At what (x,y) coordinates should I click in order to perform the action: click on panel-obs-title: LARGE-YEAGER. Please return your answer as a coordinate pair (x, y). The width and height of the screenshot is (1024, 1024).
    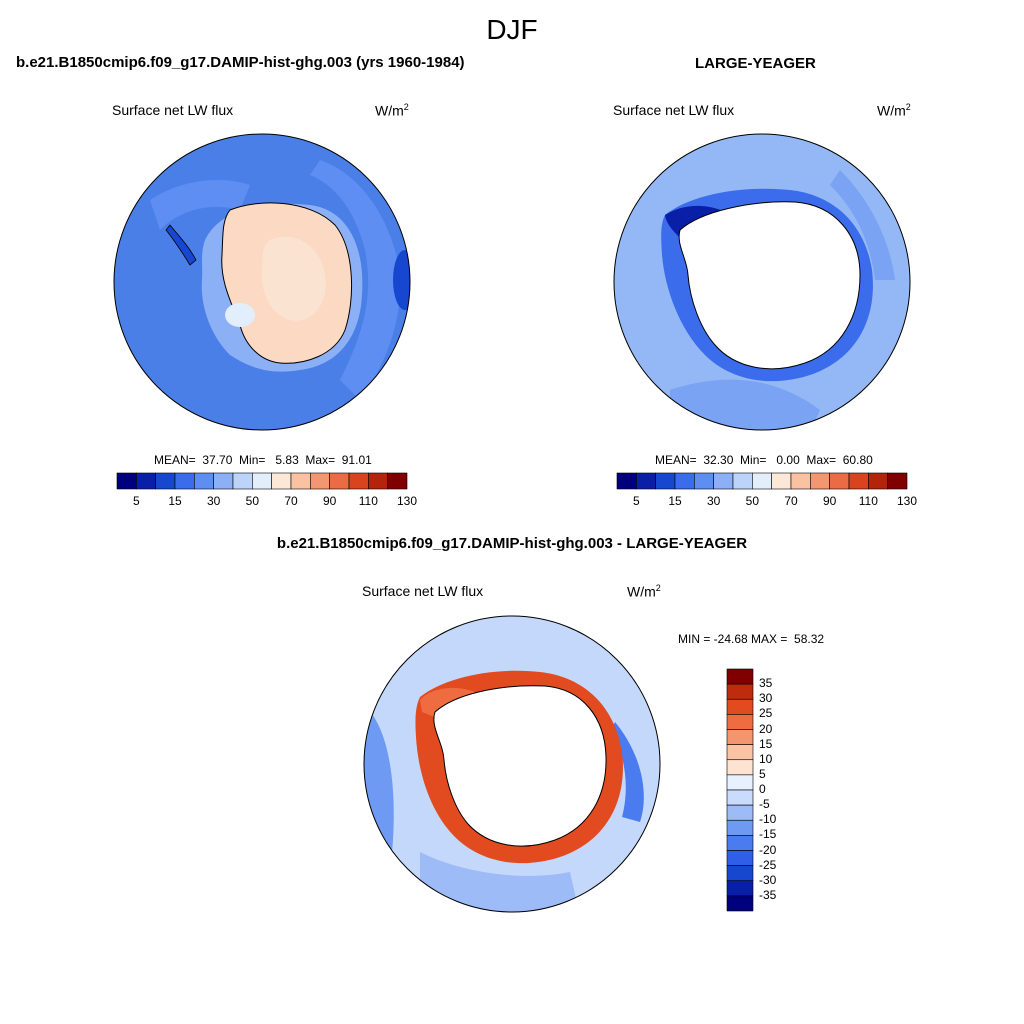
    Looking at the image, I should click on (755, 63).